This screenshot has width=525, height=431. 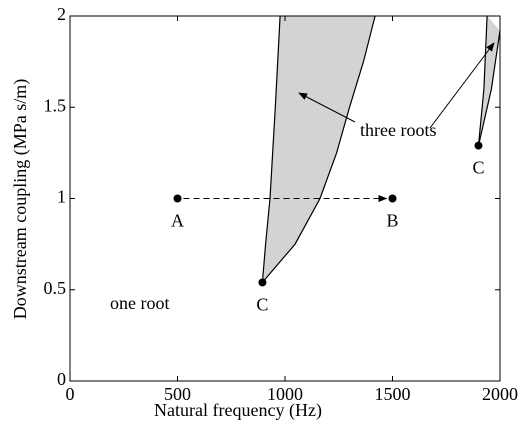 I want to click on x-axis-label: Natural frequency (Hz), so click(x=238, y=410).